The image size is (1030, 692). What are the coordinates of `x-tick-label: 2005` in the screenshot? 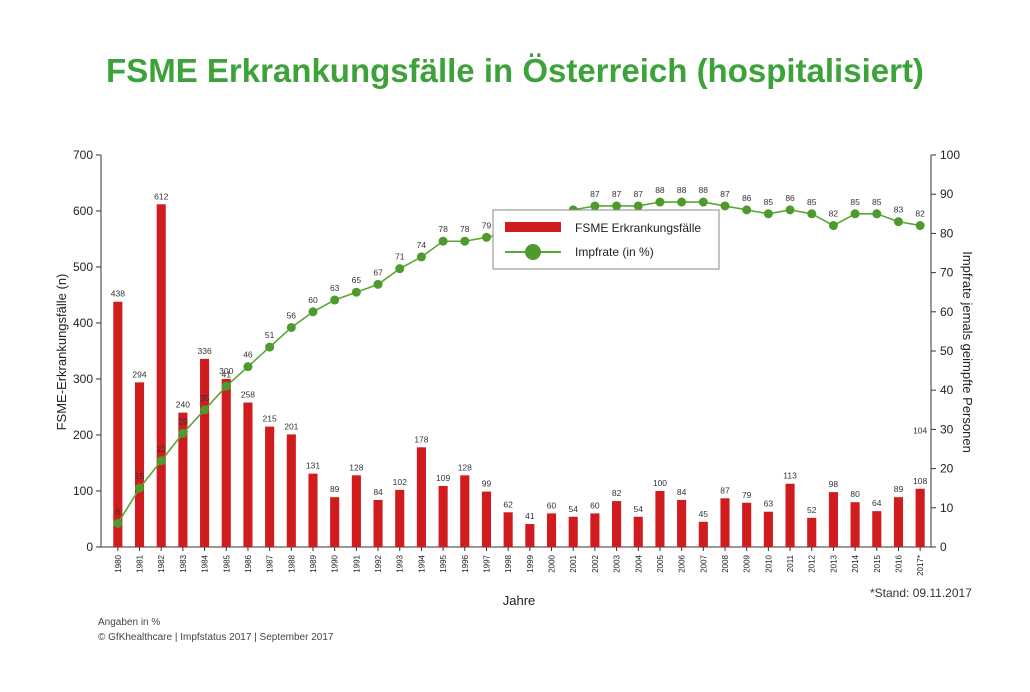 It's located at (660, 563).